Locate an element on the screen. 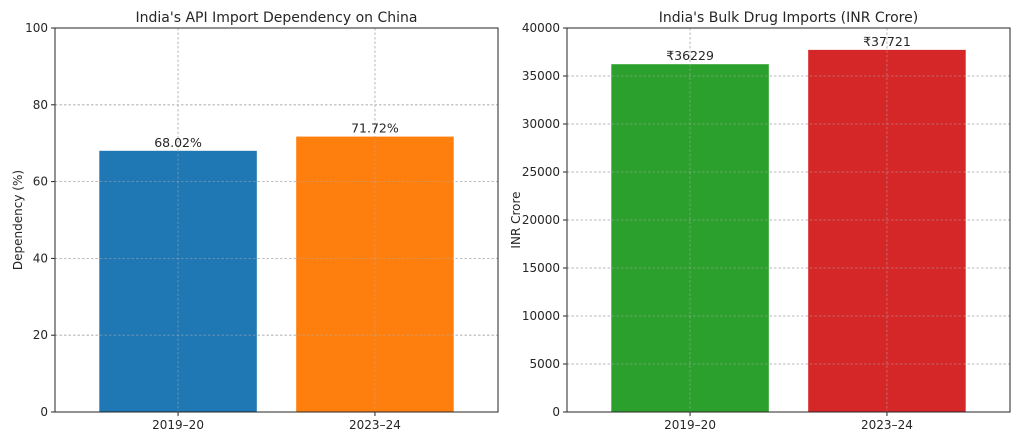  bar-data-label: 68.02% is located at coordinates (178, 142).